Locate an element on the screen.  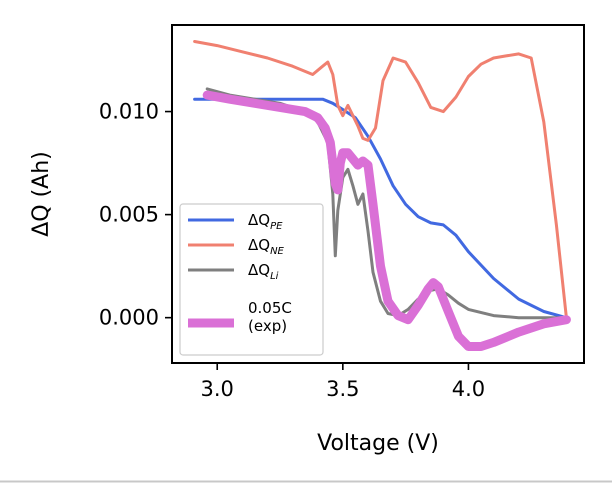
legend-label-dq-li: ΔQLi is located at coordinates (263, 271).